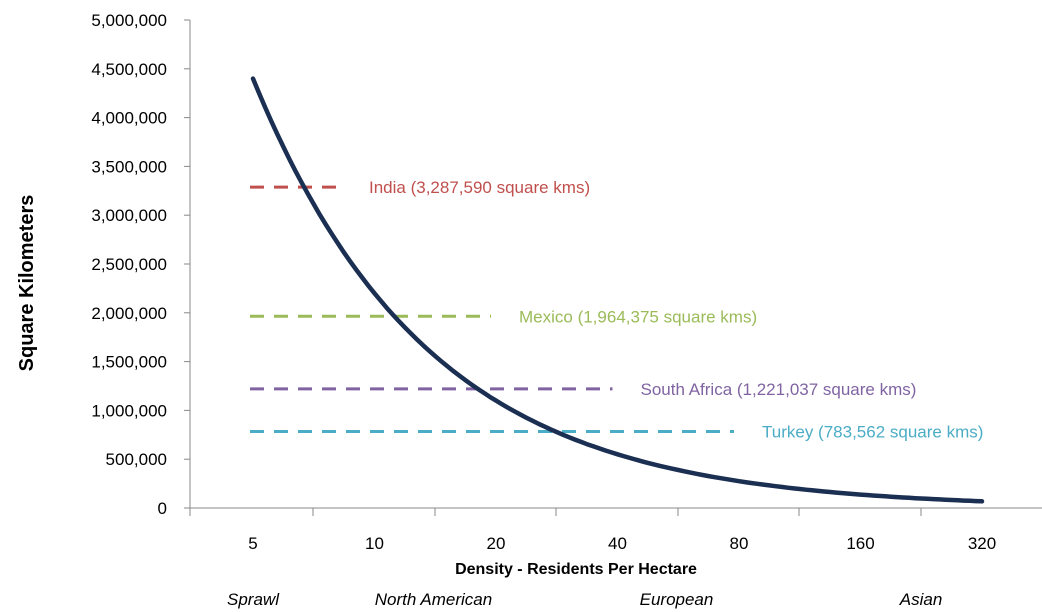  Describe the element at coordinates (129, 20) in the screenshot. I see `y-tick-label: 5,000,000` at that location.